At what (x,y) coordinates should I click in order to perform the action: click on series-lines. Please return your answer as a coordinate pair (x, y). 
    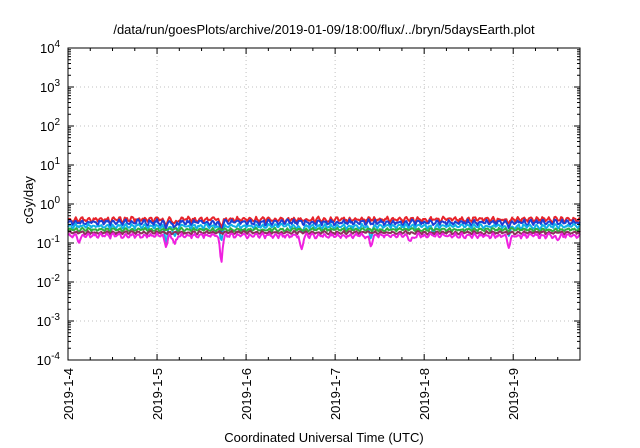
    Looking at the image, I should click on (324, 239).